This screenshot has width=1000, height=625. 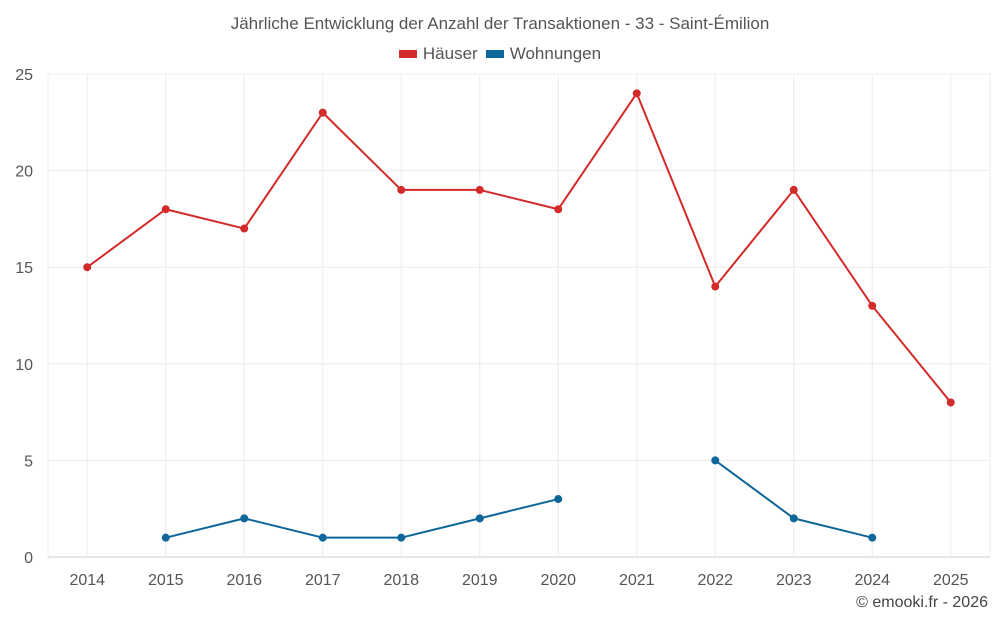 What do you see at coordinates (480, 580) in the screenshot?
I see `x-tick-label: 2019` at bounding box center [480, 580].